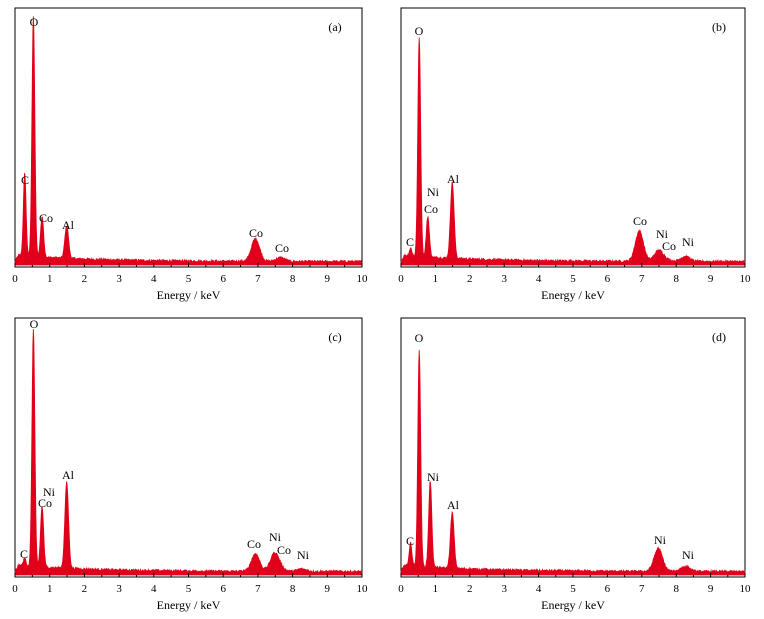  Describe the element at coordinates (573, 295) in the screenshot. I see `x-axis-label-b: Energy / keV` at that location.